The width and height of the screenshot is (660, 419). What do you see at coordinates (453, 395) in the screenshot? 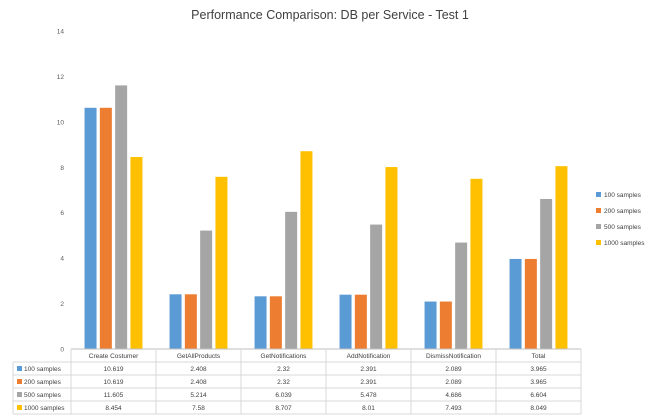
I see `table-cell-value: 4.686` at bounding box center [453, 395].